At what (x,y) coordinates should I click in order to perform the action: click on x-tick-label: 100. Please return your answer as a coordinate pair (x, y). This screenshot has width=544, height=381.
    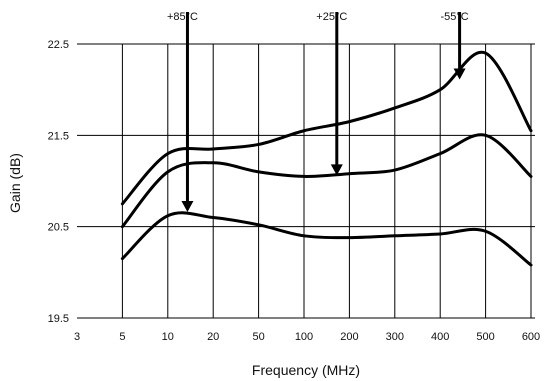
    Looking at the image, I should click on (304, 337).